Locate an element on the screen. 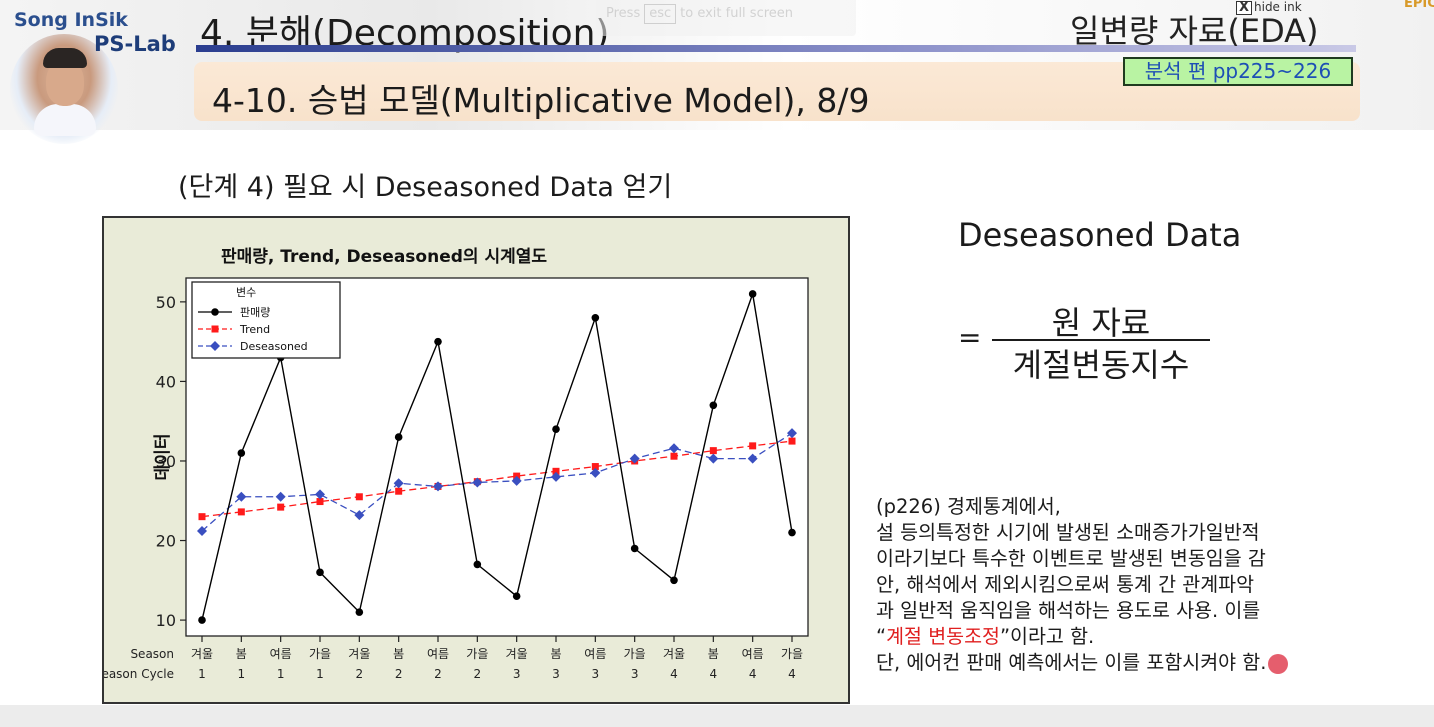 The height and width of the screenshot is (727, 1434). avatar-hair is located at coordinates (65, 58).